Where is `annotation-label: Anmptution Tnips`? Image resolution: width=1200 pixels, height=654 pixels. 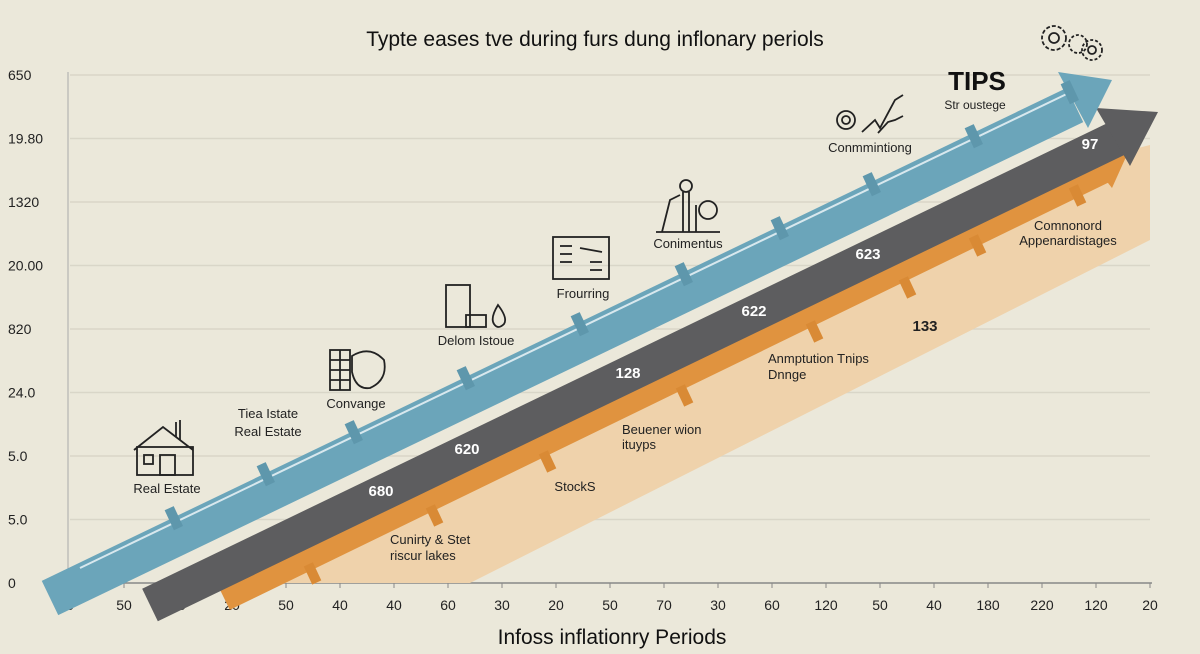
annotation-label: Anmptution Tnips is located at coordinates (818, 358).